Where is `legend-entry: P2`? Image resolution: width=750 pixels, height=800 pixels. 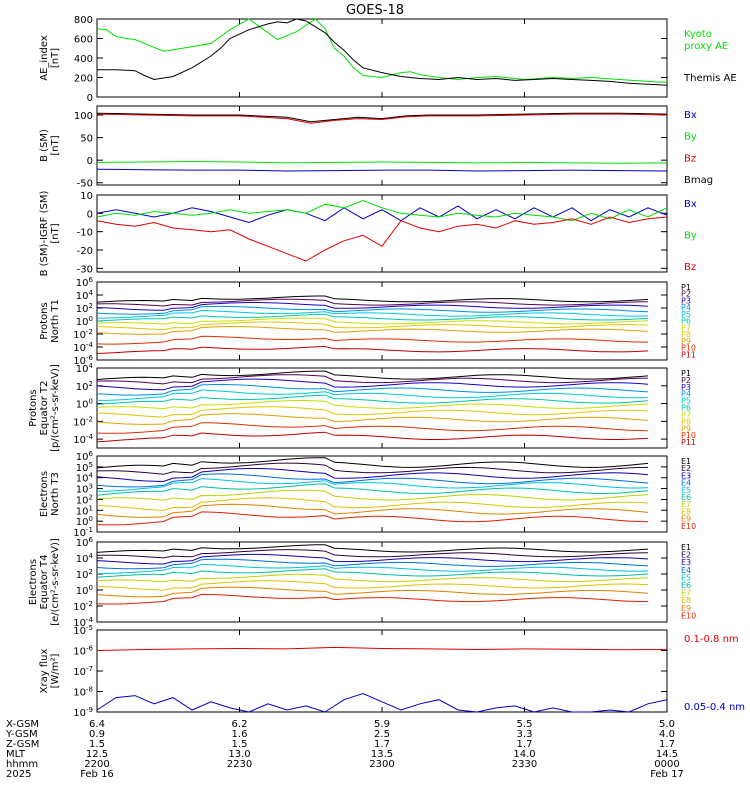
legend-entry: P2 is located at coordinates (686, 380).